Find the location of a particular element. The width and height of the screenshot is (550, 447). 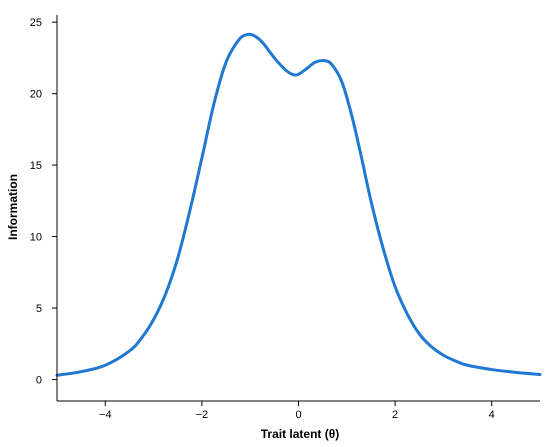

y-tick-label: 15 is located at coordinates (36, 166).